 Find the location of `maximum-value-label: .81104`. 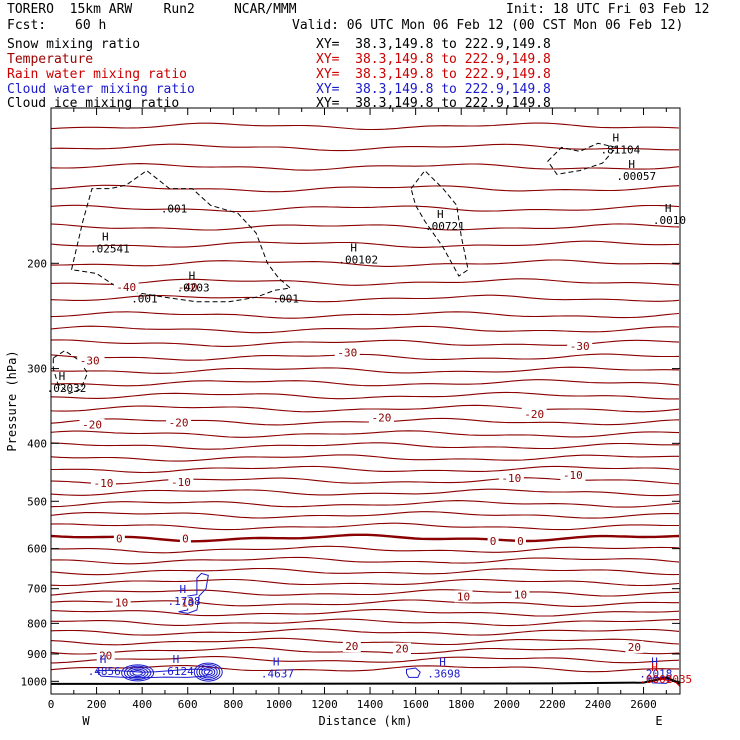

maximum-value-label: .81104 is located at coordinates (620, 149).